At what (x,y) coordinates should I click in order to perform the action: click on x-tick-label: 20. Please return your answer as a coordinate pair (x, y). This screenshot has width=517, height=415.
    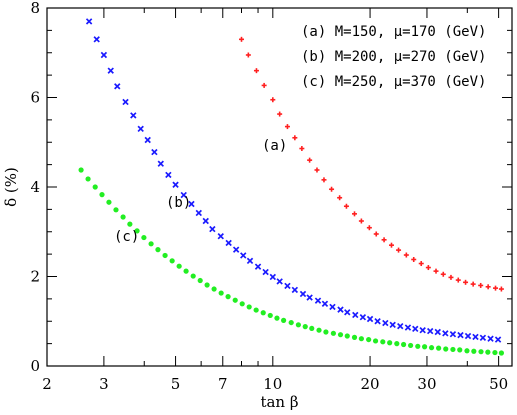
    Looking at the image, I should click on (370, 384).